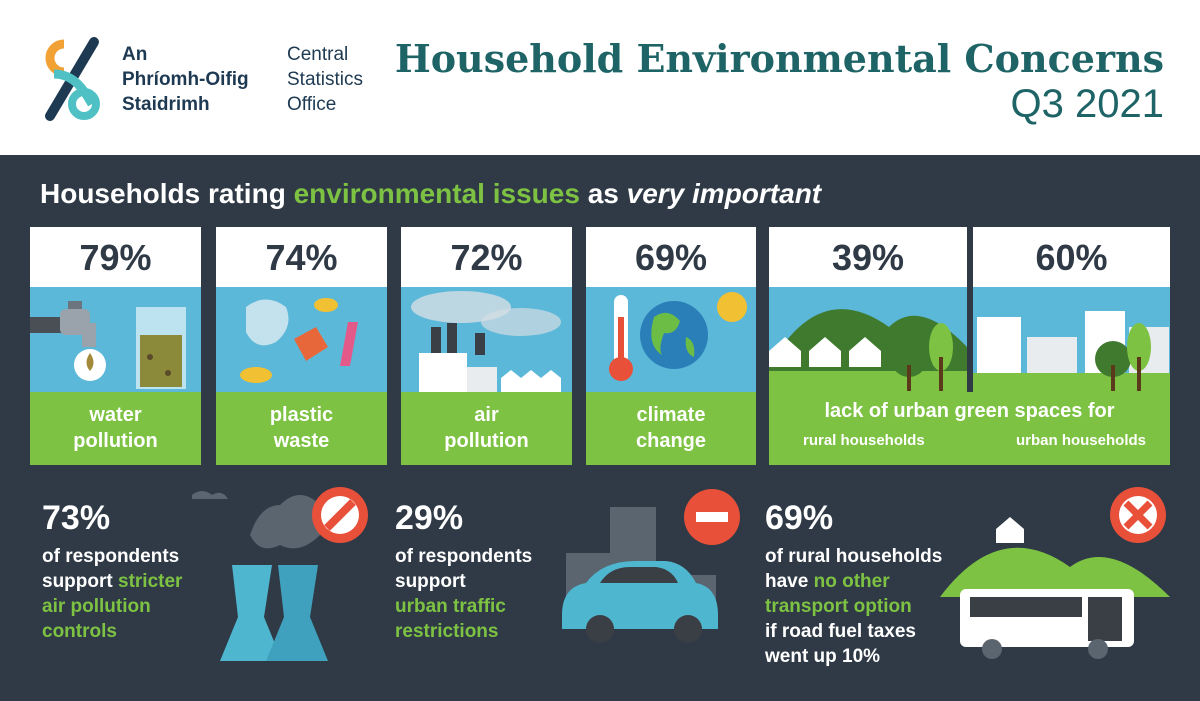  I want to click on card-water-pollution: 79% water pollution, so click(115, 346).